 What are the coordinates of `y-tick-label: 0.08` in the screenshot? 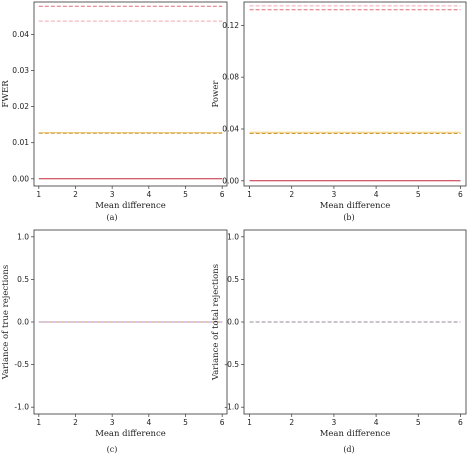 It's located at (230, 77).